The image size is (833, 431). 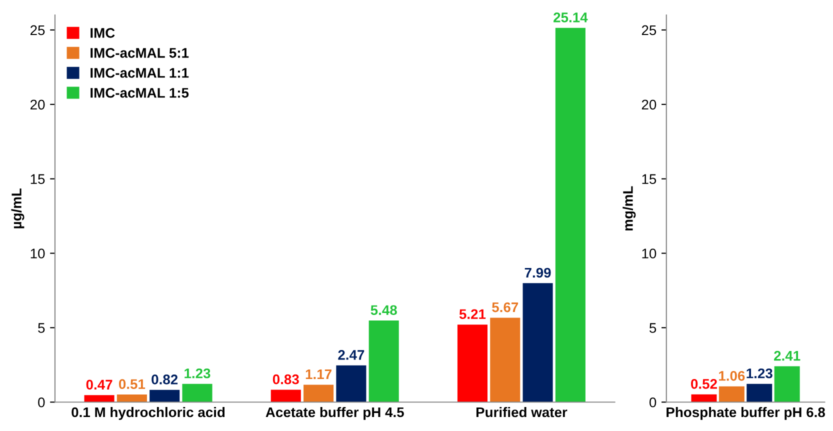 I want to click on x-tick-label: Phosphate buffer pH 6.8, so click(x=745, y=413).